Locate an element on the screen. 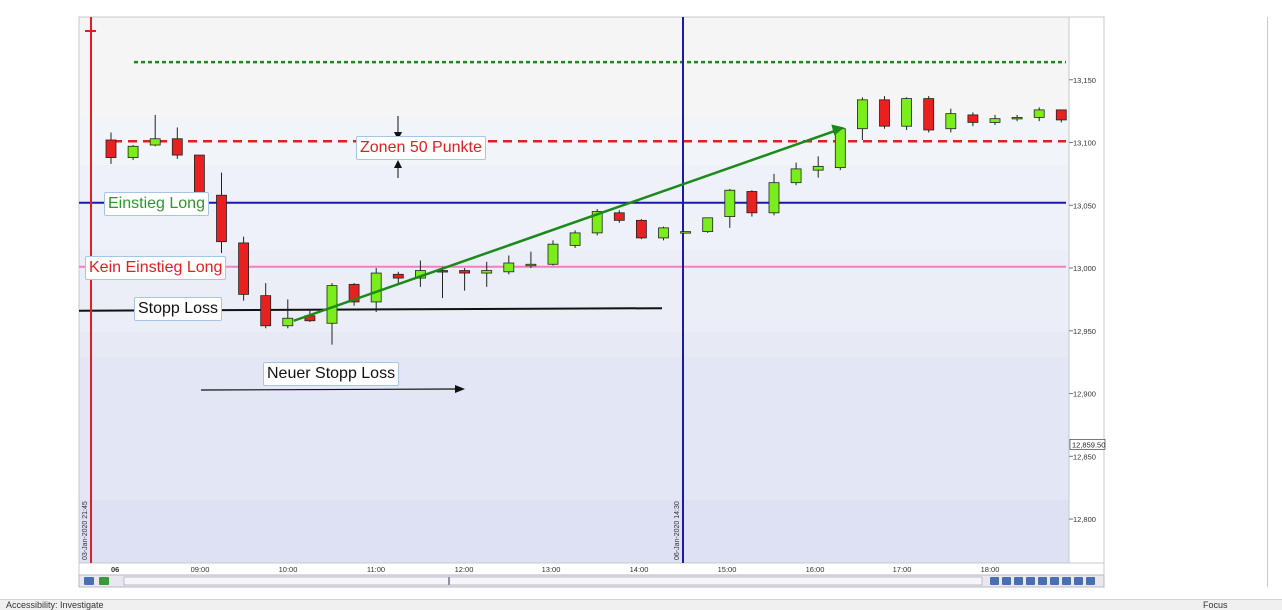  annotation-neuer-text: Neuer Stopp Loss is located at coordinates (331, 373).